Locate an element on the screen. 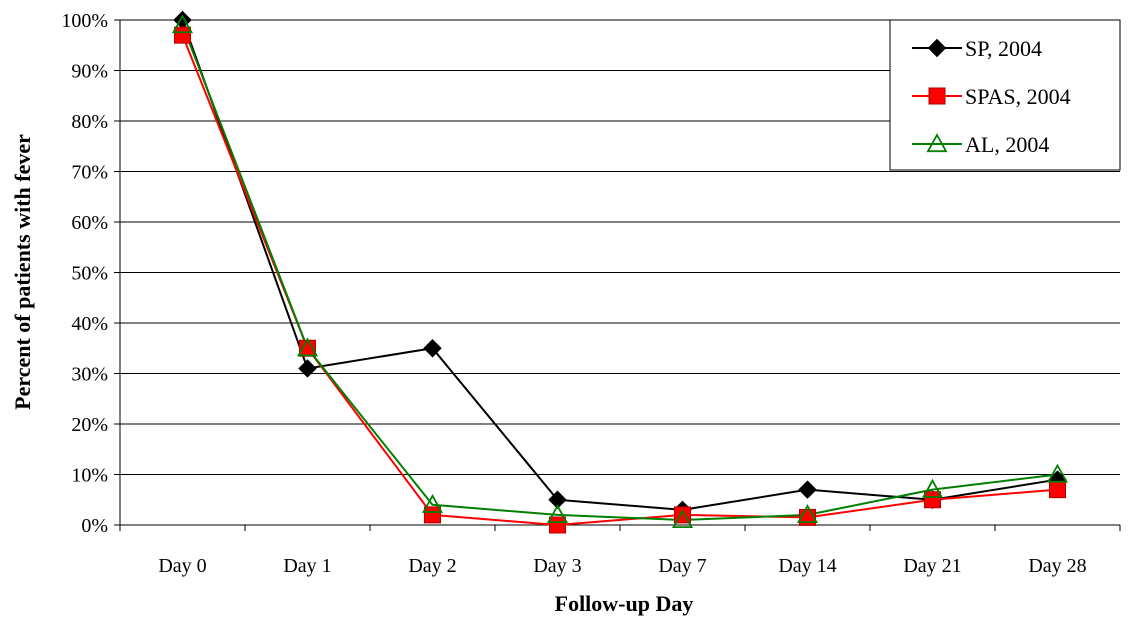 The width and height of the screenshot is (1128, 623). legend-label-0: SP, 2004 is located at coordinates (1003, 48).